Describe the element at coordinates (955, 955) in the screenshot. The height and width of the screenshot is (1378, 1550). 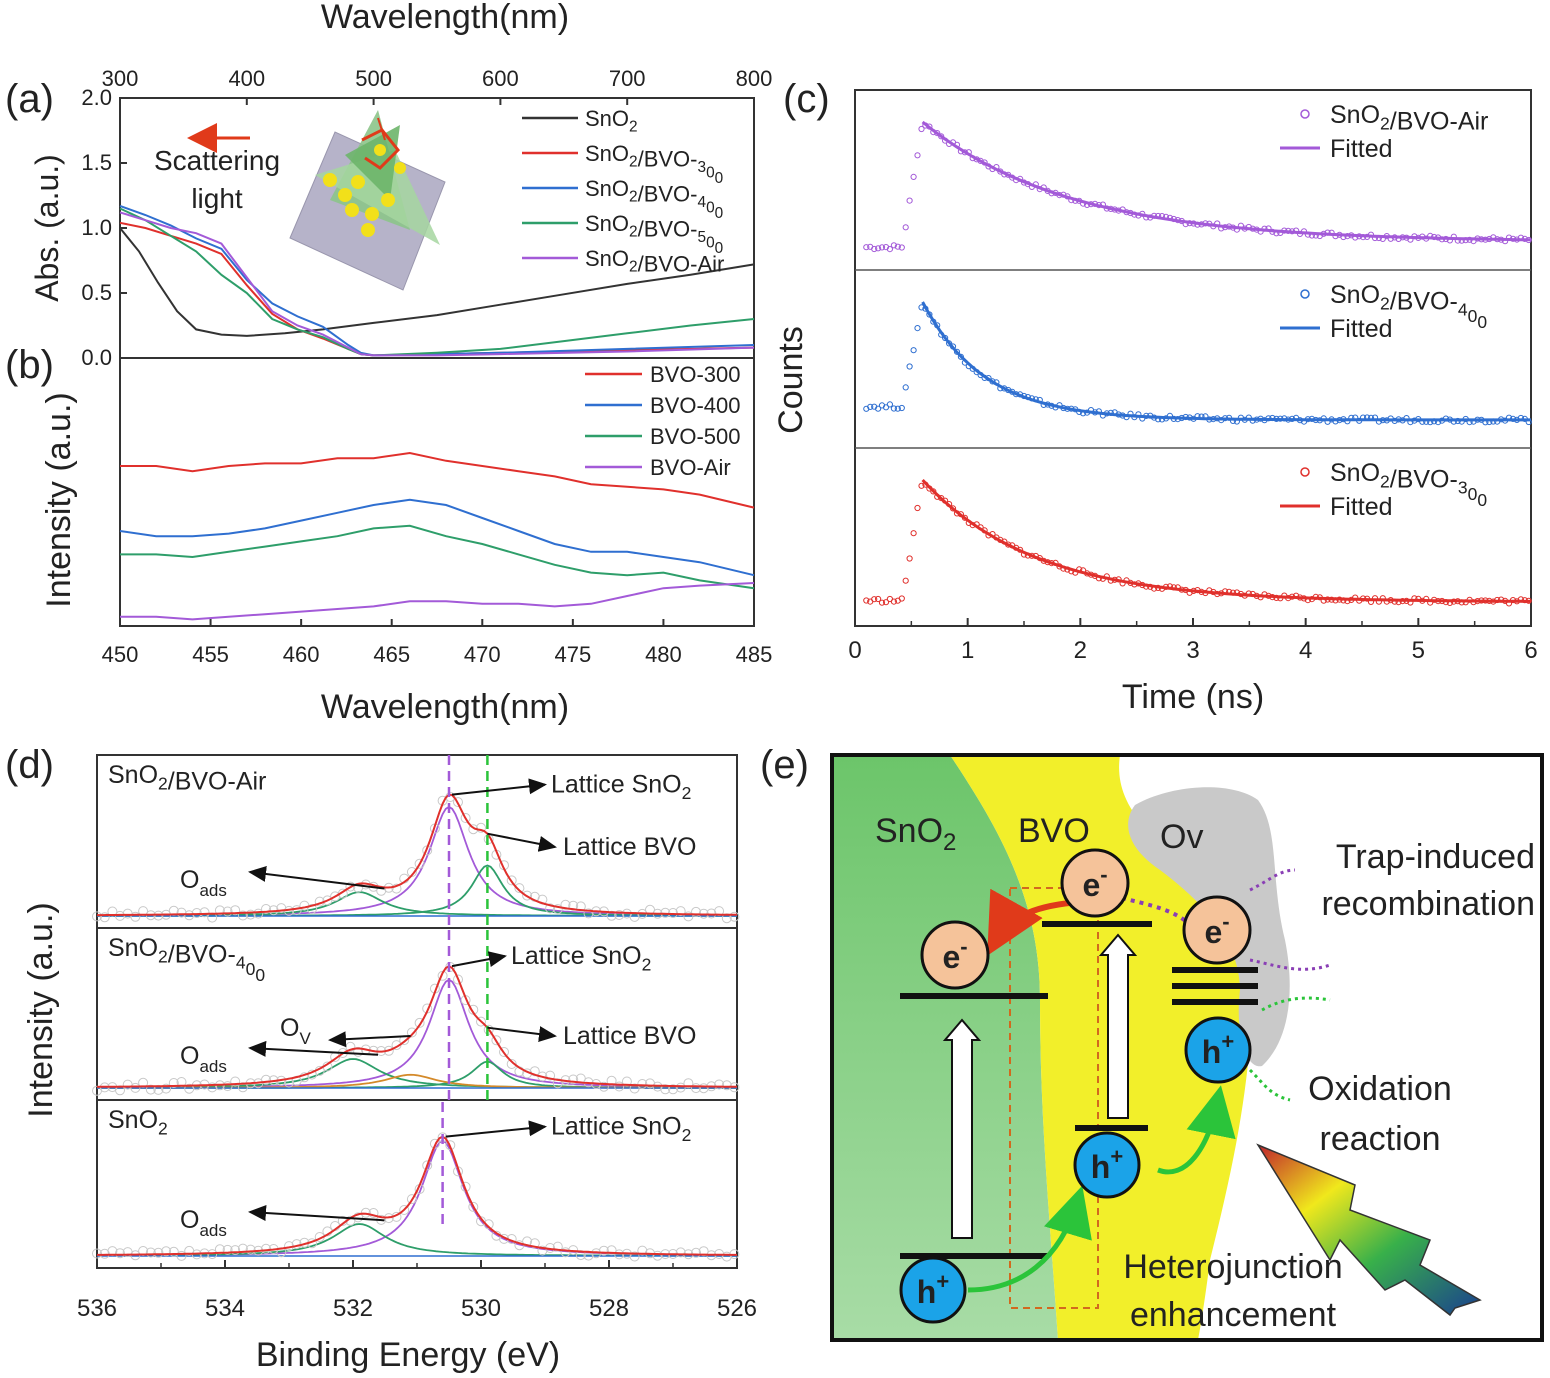
I see `electron-sno2: e-` at that location.